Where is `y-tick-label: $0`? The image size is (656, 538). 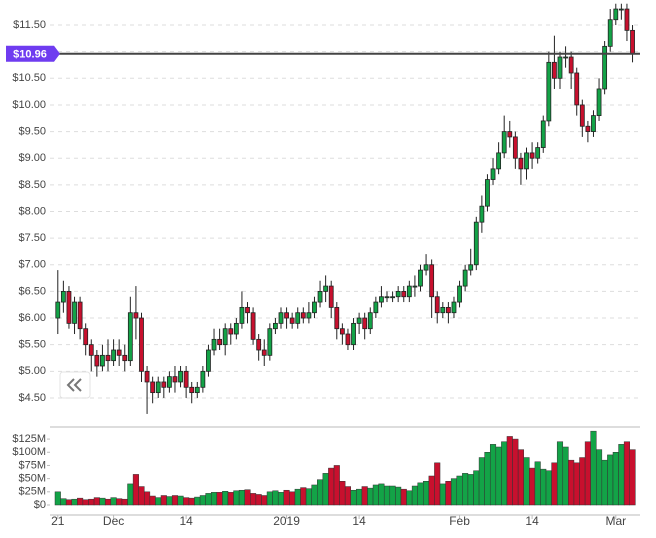 y-tick-label: $0 is located at coordinates (40, 505).